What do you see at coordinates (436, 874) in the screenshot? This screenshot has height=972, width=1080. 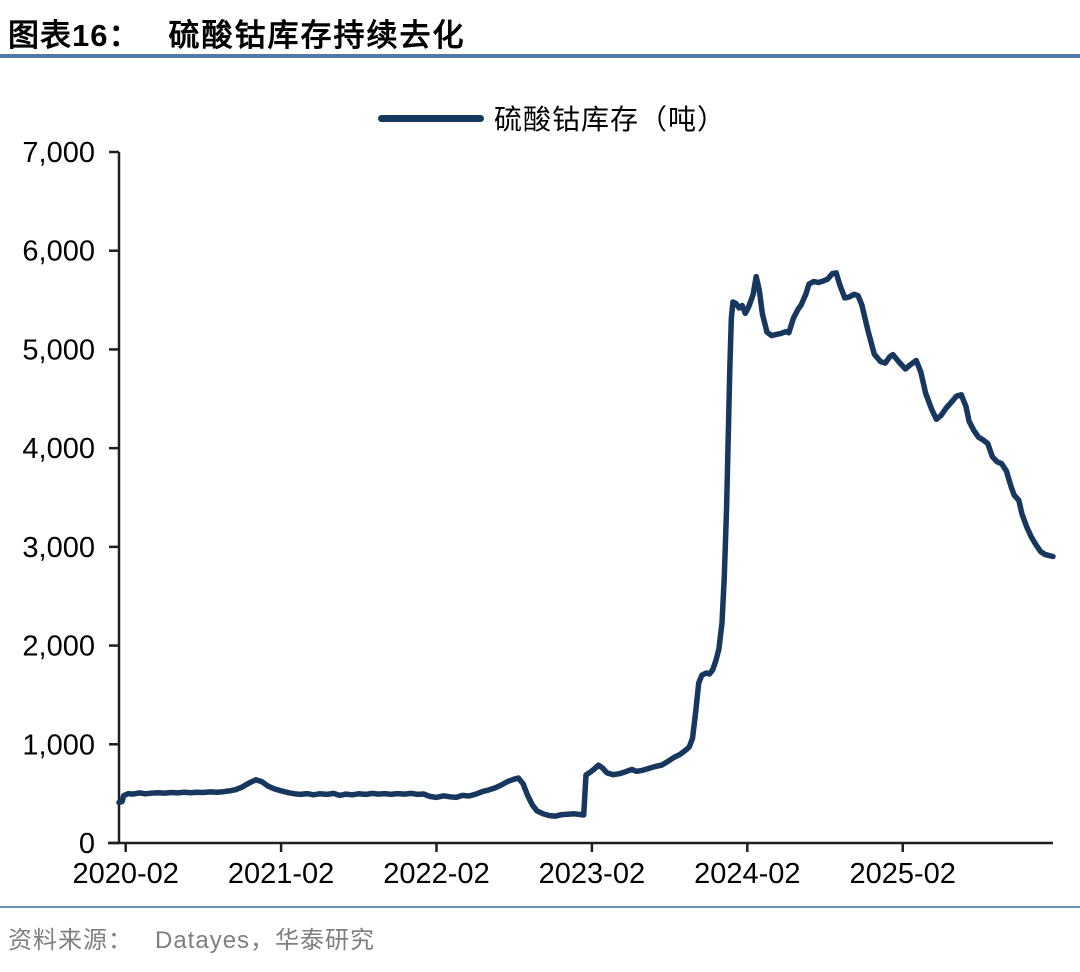 I see `x-tick-label: 2022-02` at bounding box center [436, 874].